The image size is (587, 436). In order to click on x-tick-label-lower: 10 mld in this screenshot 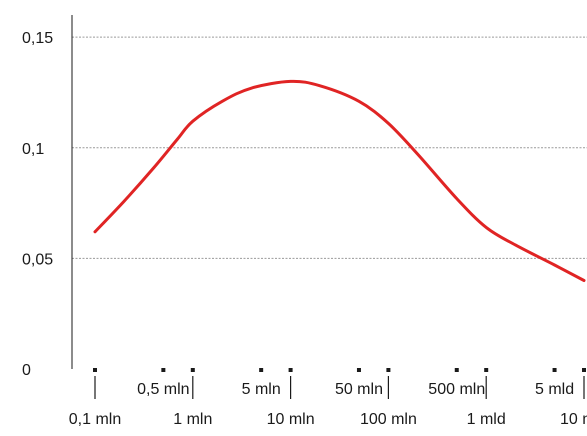, I will do `click(573, 419)`.